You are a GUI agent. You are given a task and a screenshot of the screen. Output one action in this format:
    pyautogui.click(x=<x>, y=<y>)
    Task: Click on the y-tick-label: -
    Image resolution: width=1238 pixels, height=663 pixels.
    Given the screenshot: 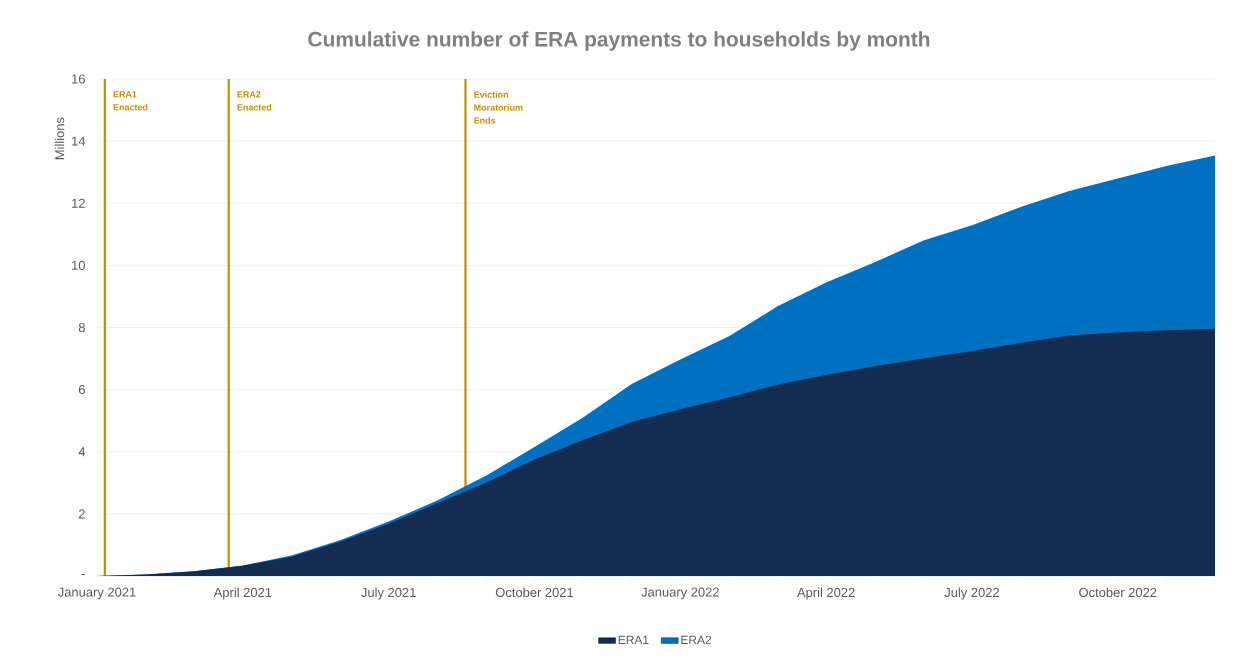 What is the action you would take?
    pyautogui.click(x=83, y=575)
    